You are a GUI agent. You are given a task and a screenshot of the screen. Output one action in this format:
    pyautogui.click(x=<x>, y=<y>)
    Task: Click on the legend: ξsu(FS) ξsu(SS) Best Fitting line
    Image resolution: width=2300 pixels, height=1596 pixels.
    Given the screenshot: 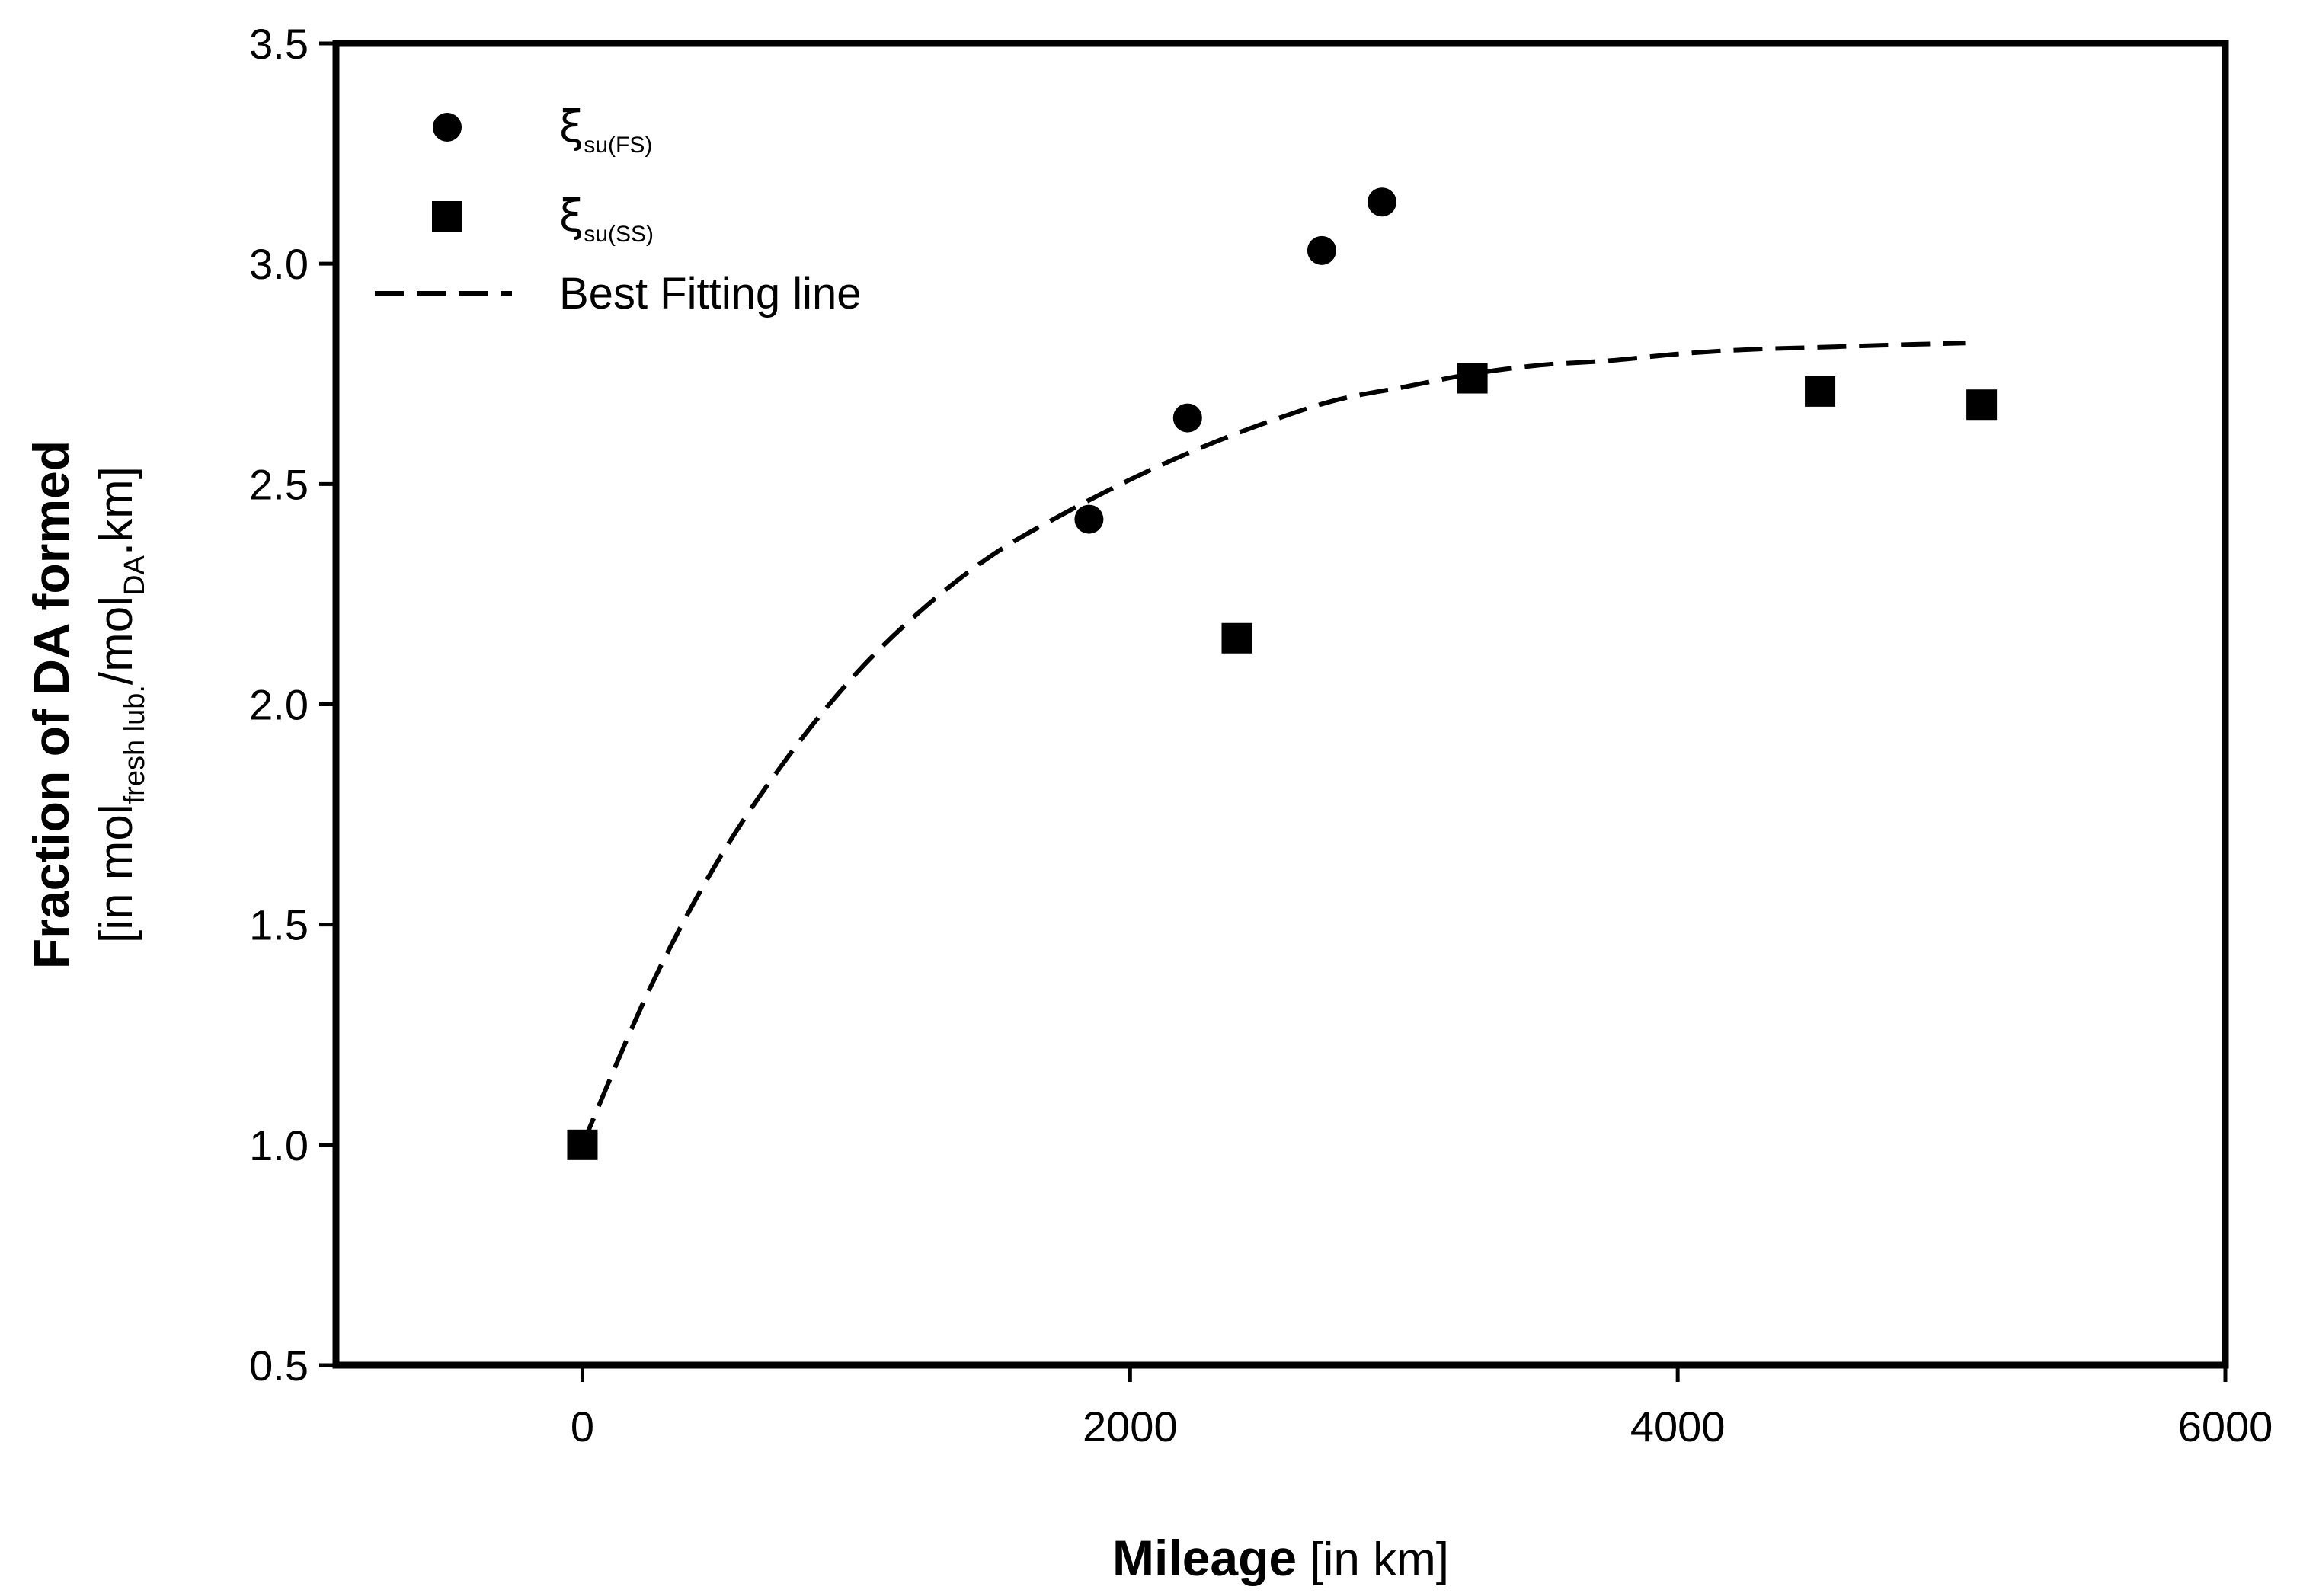 What is the action you would take?
    pyautogui.click(x=618, y=209)
    